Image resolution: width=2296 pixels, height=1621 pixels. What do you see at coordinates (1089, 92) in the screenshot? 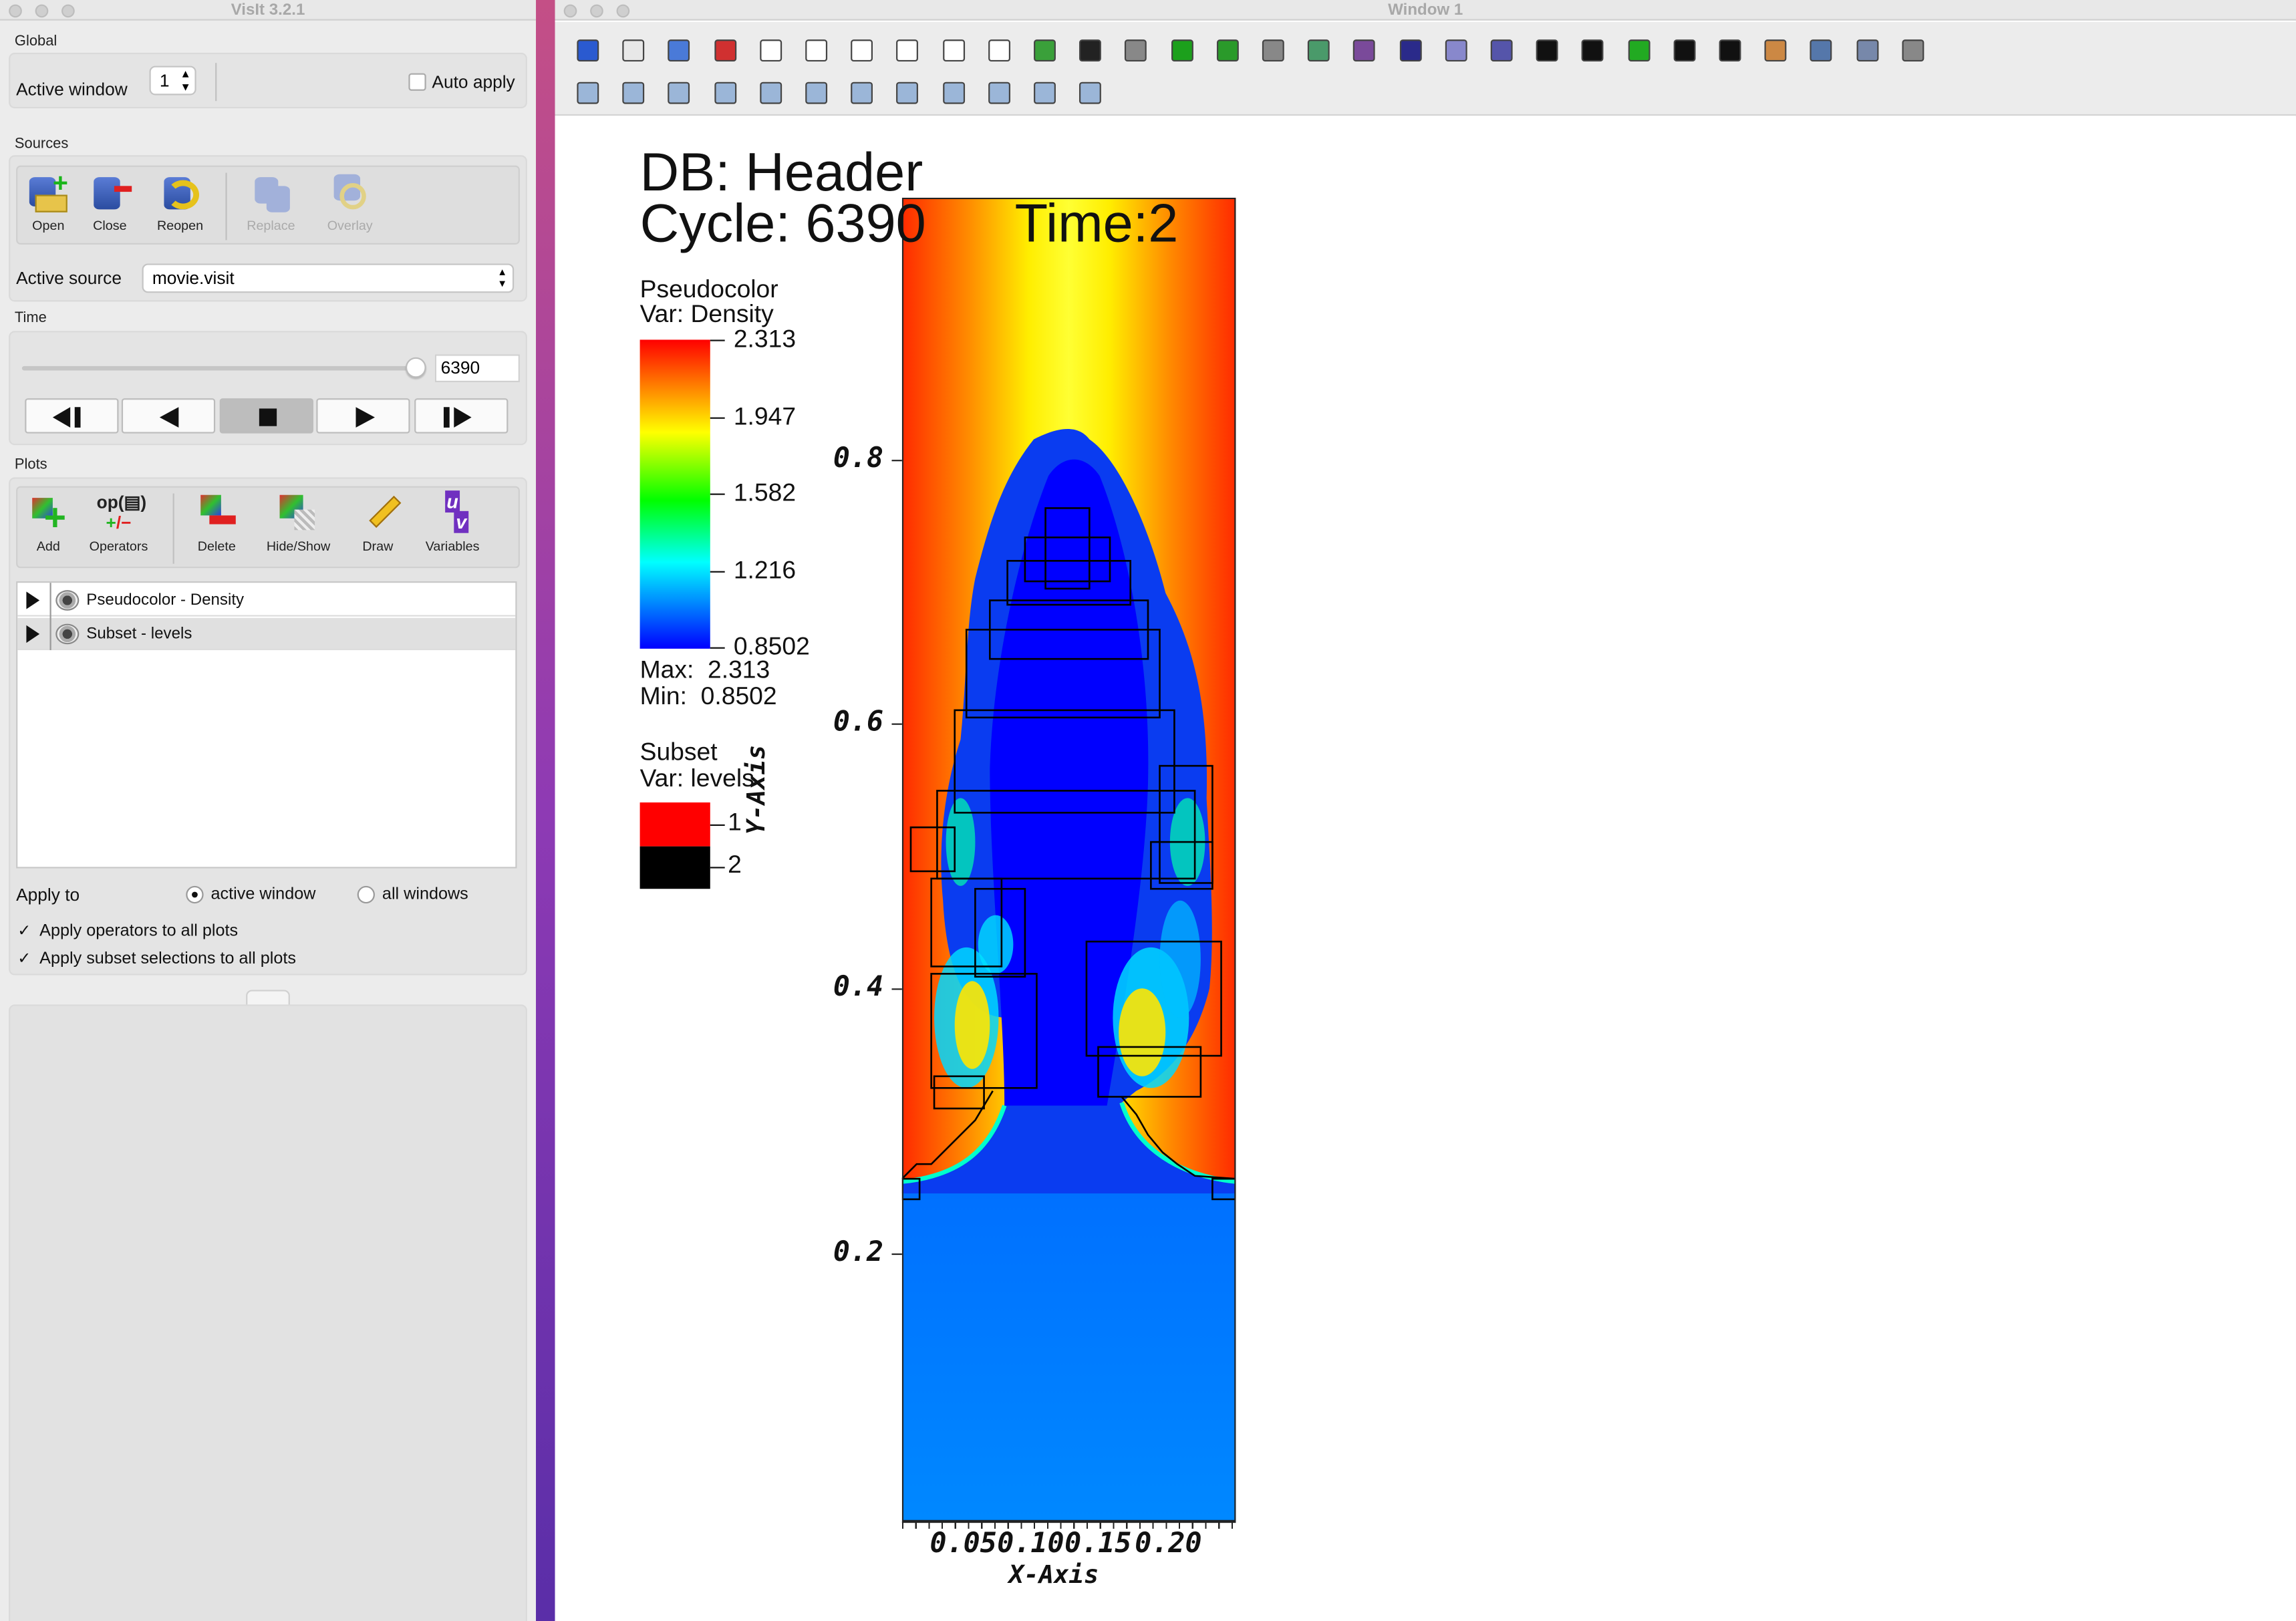
I see `point-tool-icon` at bounding box center [1089, 92].